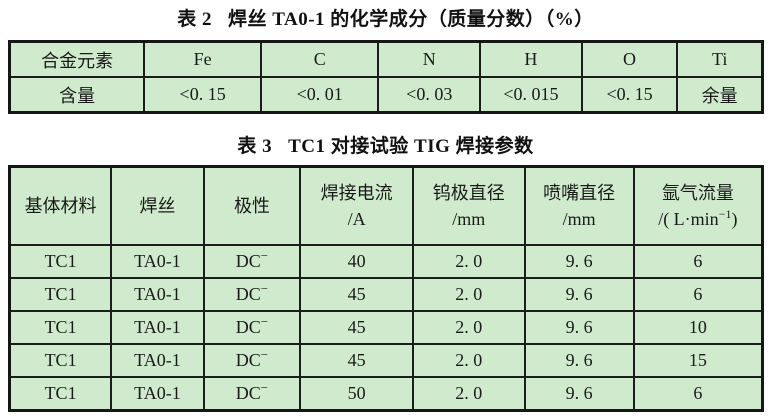 The image size is (771, 419). What do you see at coordinates (157, 205) in the screenshot?
I see `header-cell-welding-wire: 焊丝` at bounding box center [157, 205].